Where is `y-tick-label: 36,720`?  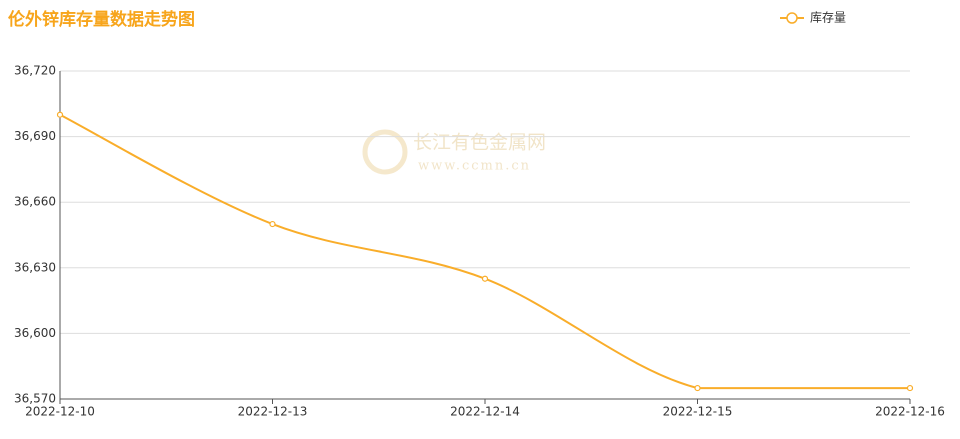 y-tick-label: 36,720 is located at coordinates (35, 71).